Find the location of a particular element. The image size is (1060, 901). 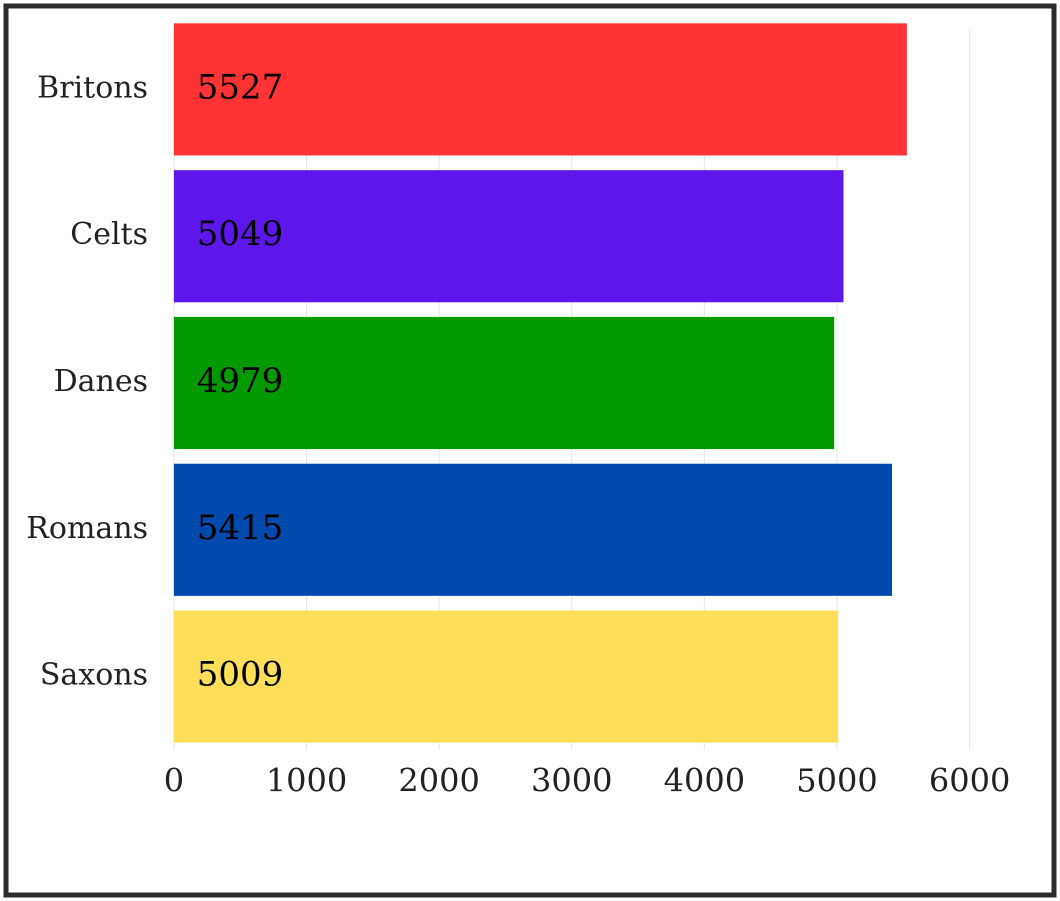

value-label: 5527 is located at coordinates (240, 87).